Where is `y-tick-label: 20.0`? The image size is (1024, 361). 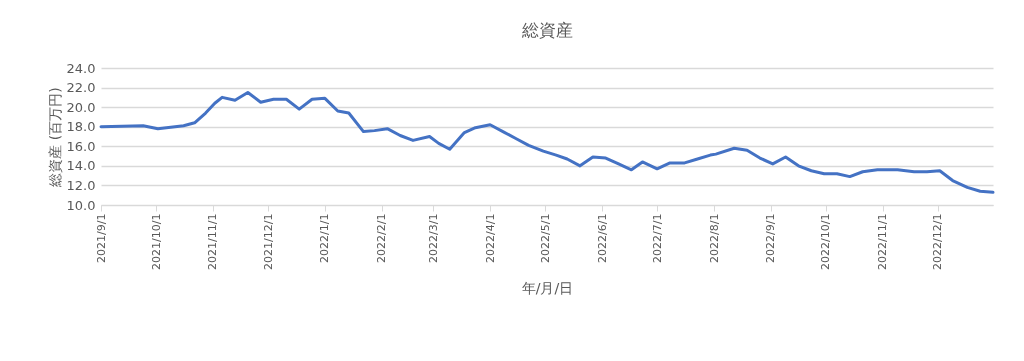 y-tick-label: 20.0 is located at coordinates (81, 107).